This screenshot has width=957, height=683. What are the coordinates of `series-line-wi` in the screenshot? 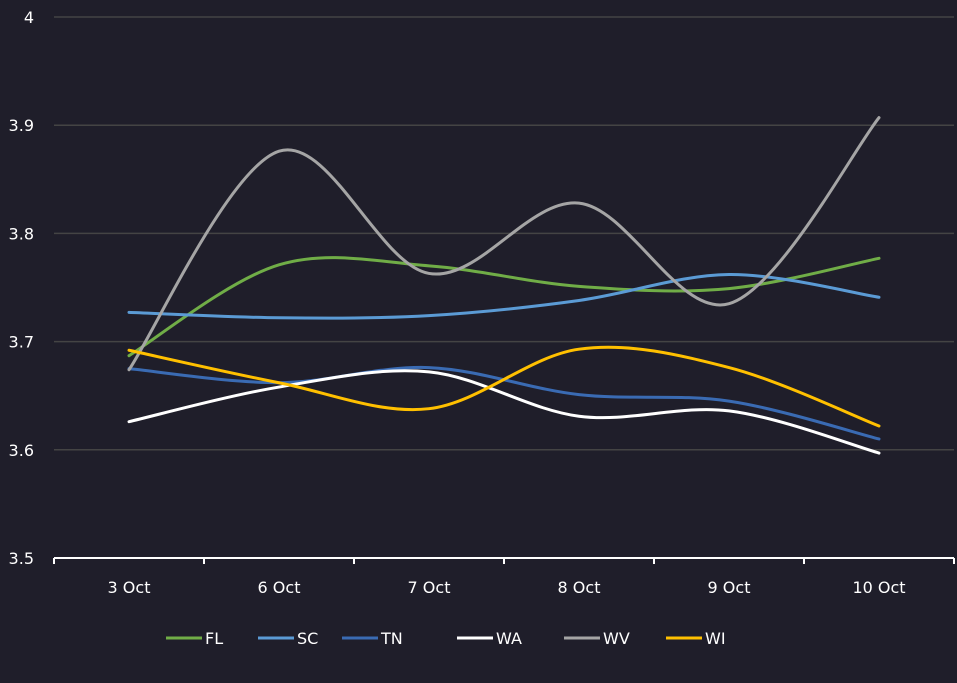 It's located at (504, 386).